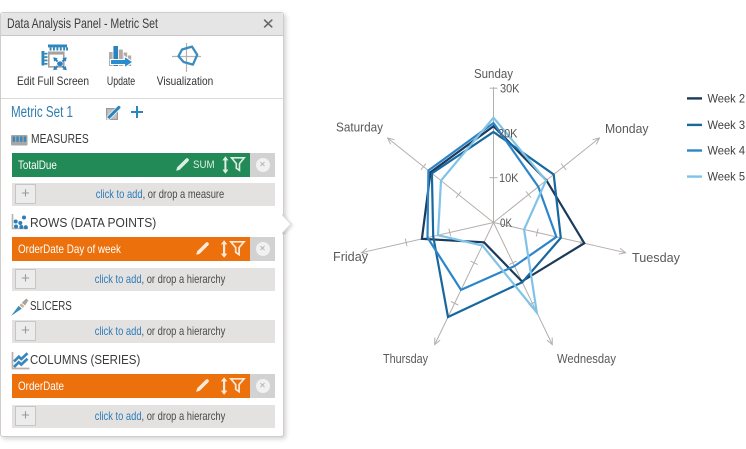  I want to click on svg-text: Tuesday, so click(656, 258).